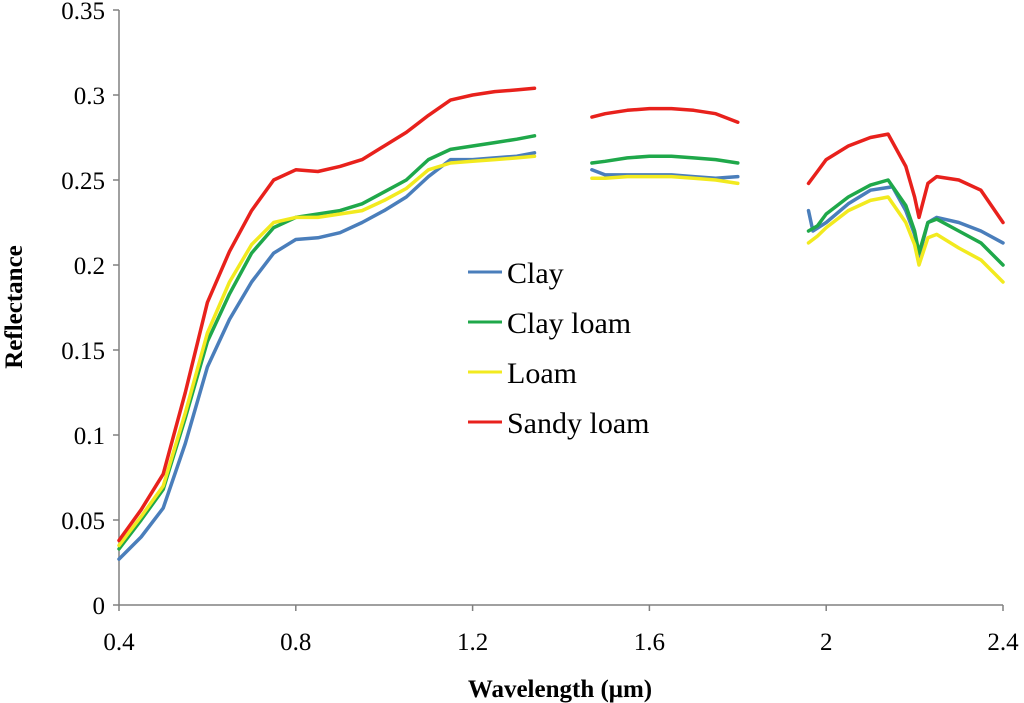 The height and width of the screenshot is (703, 1024). Describe the element at coordinates (99, 606) in the screenshot. I see `y-tick-label: 0` at that location.